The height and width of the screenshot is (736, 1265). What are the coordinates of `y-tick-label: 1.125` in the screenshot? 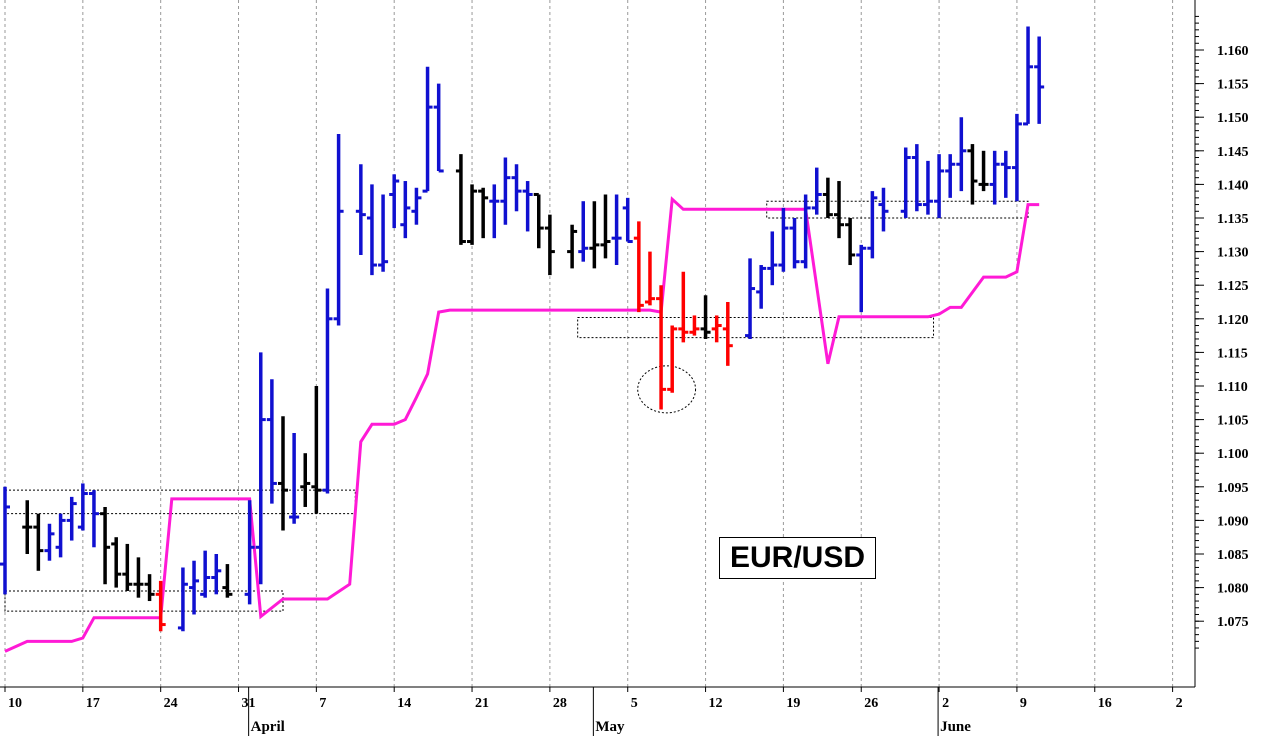 It's located at (1233, 286).